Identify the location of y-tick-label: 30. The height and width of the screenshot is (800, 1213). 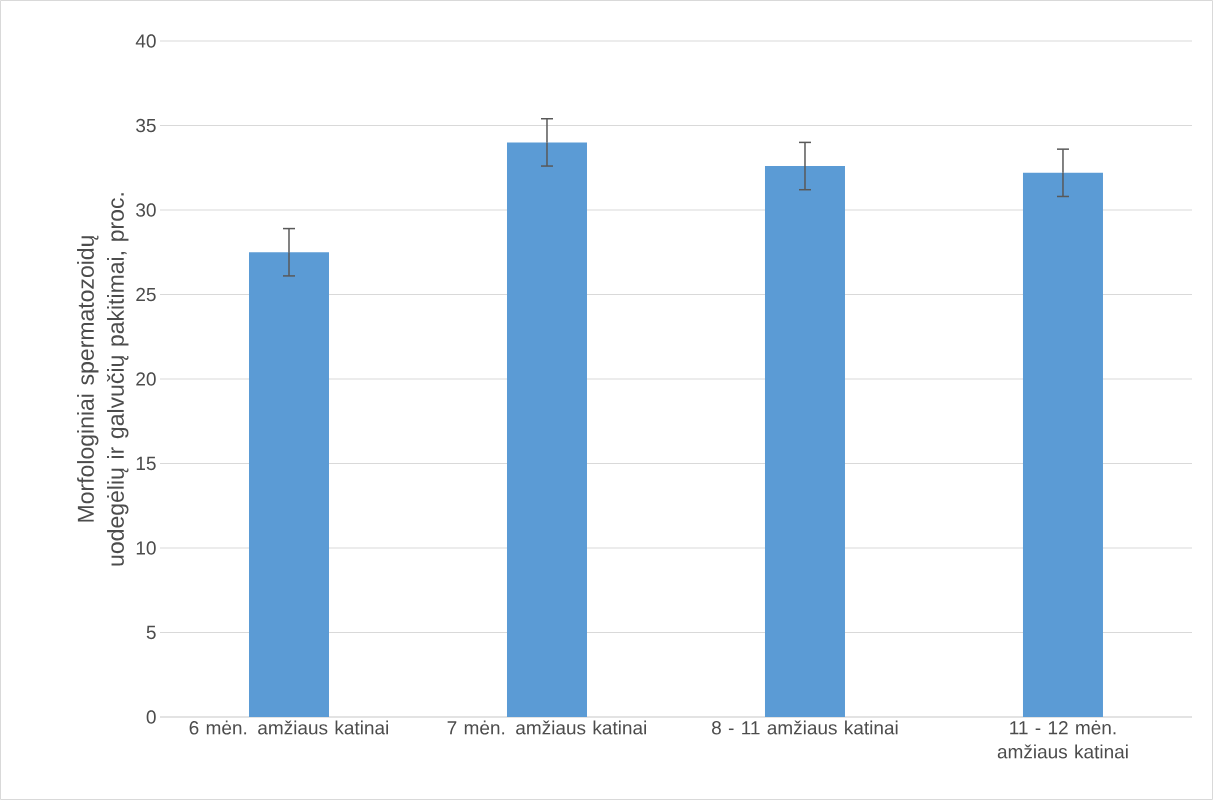
(146, 210).